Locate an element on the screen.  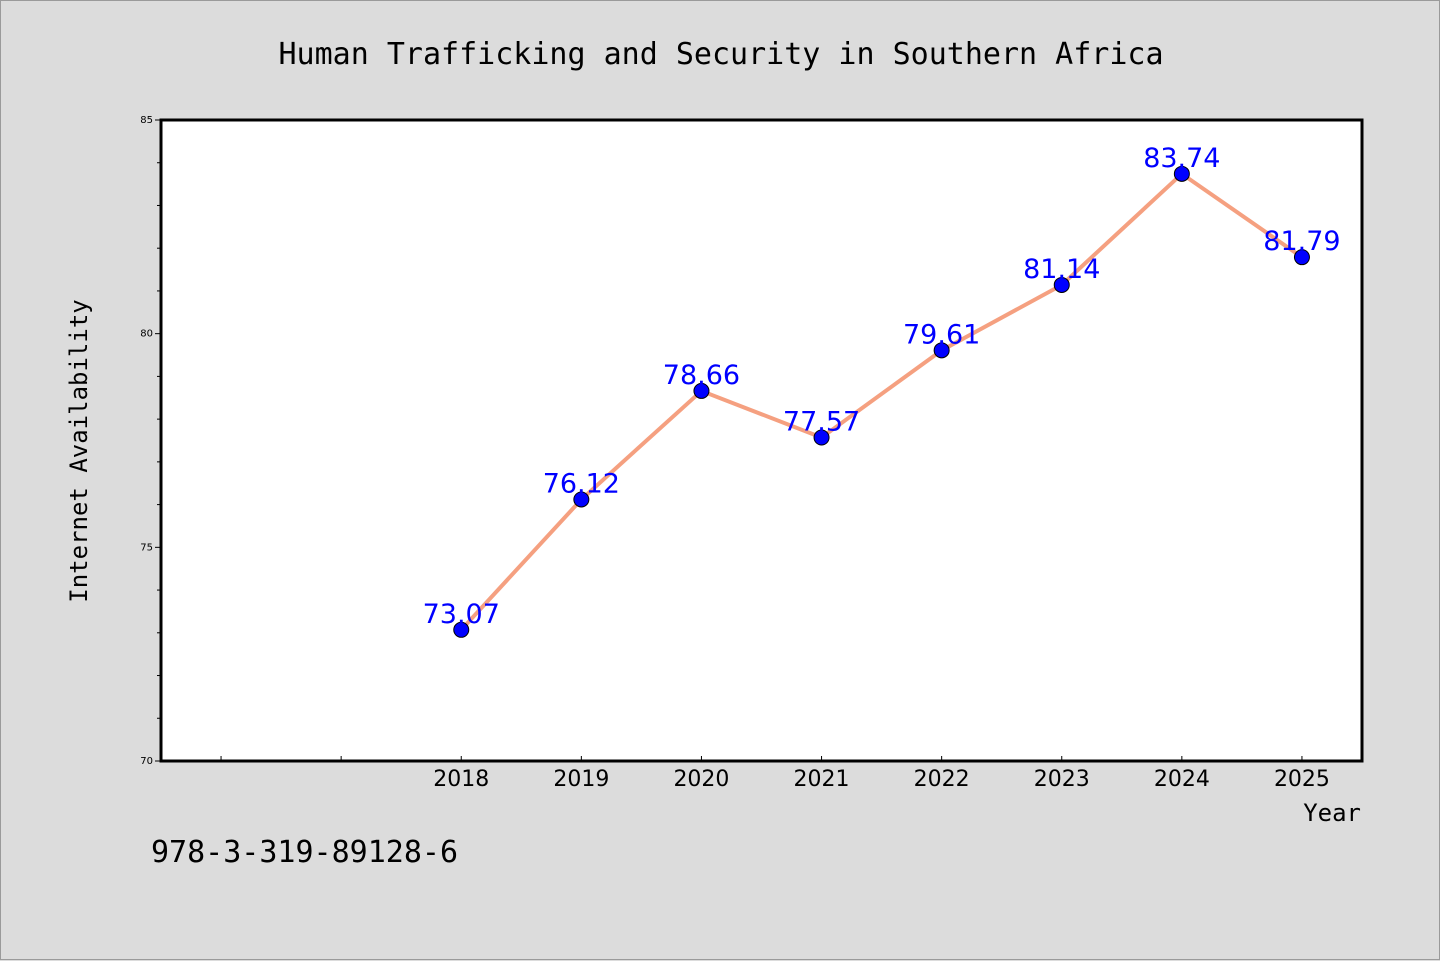
y-tick-label: 75 is located at coordinates (146, 547).